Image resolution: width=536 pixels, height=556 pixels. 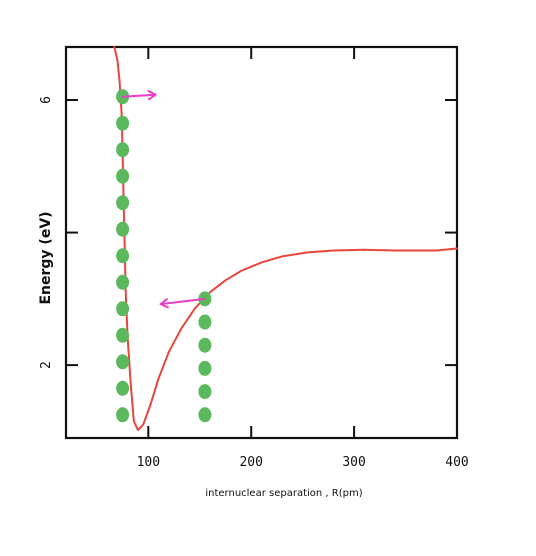 I want to click on y-axis-label: Energy (eV), so click(x=46, y=257).